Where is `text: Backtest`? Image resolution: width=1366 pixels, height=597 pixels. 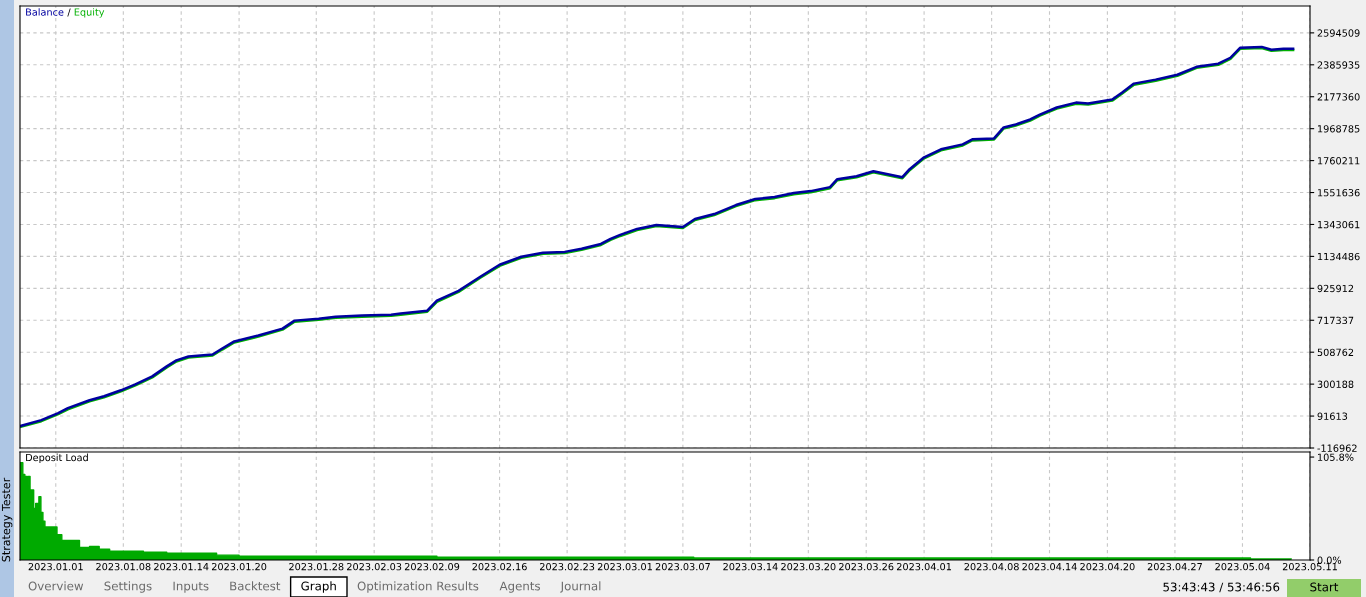 text: Backtest is located at coordinates (255, 586).